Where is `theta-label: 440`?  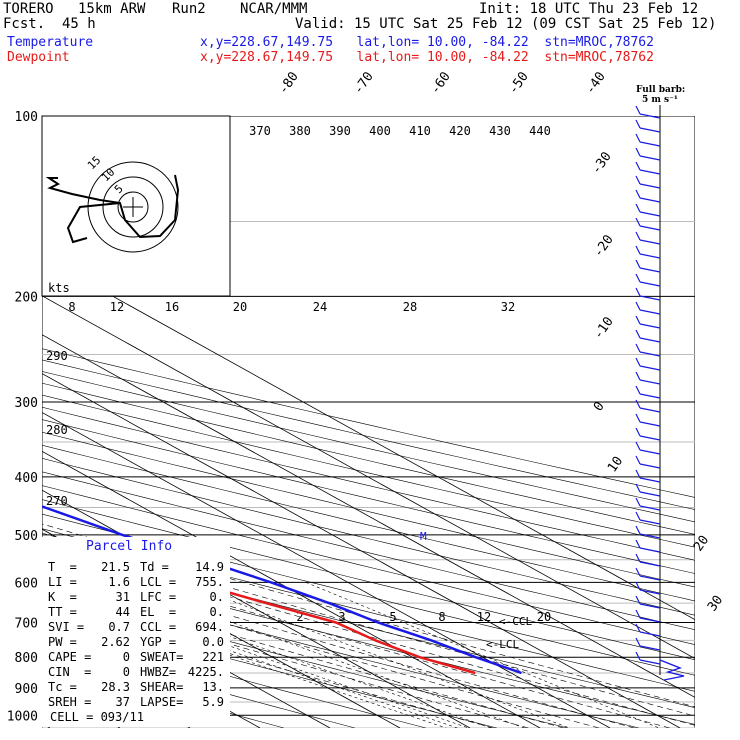 theta-label: 440 is located at coordinates (540, 131).